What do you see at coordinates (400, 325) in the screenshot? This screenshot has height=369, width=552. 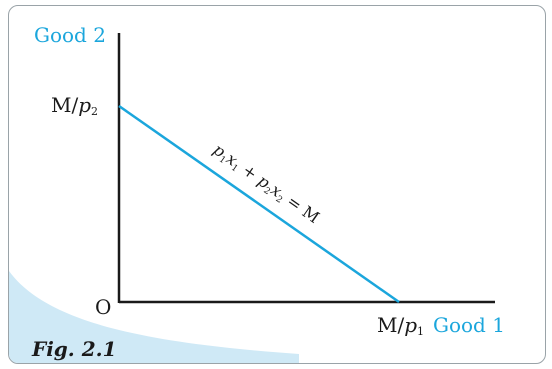 I see `x-intercept-label: M/p1` at bounding box center [400, 325].